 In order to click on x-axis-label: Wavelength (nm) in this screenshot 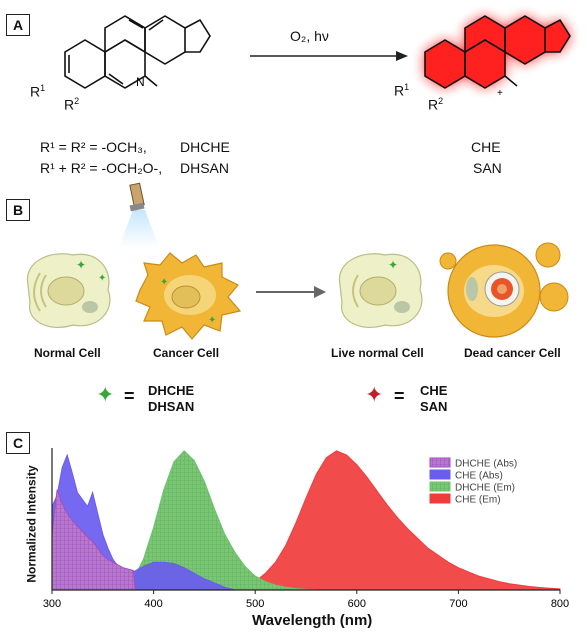, I will do `click(312, 620)`.